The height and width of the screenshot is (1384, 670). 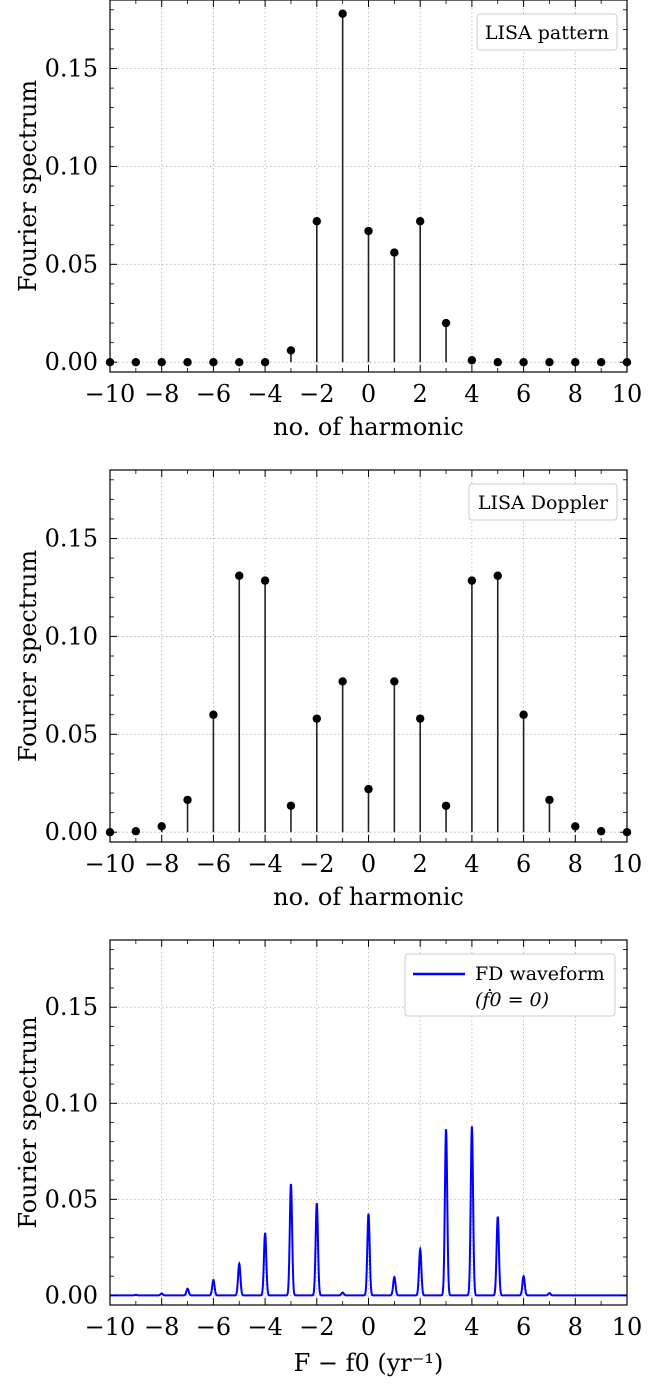 I want to click on legend-label: LISA pattern, so click(x=547, y=33).